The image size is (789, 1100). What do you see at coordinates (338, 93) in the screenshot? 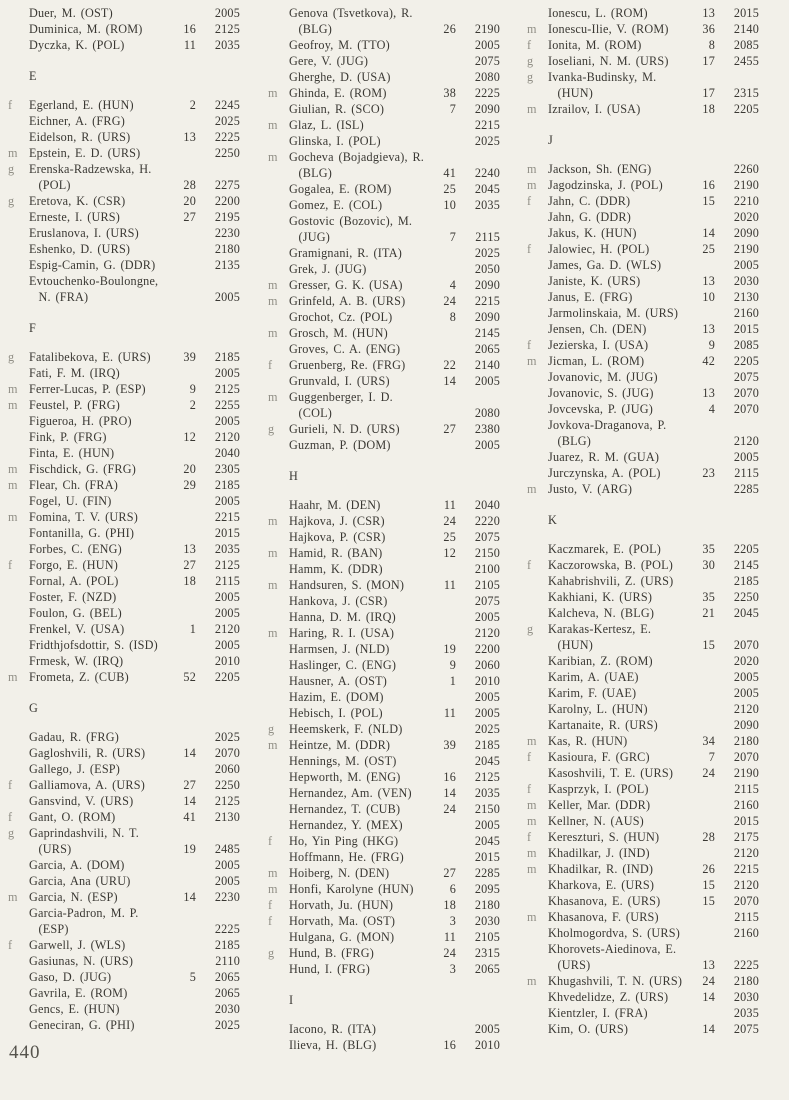
I see `player-name: Ghinda, E. (ROM)` at bounding box center [338, 93].